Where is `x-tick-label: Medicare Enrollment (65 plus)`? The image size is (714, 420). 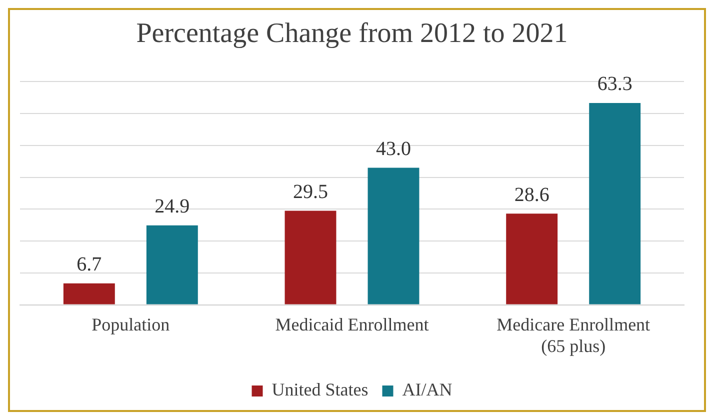 x-tick-label: Medicare Enrollment (65 plus) is located at coordinates (573, 335).